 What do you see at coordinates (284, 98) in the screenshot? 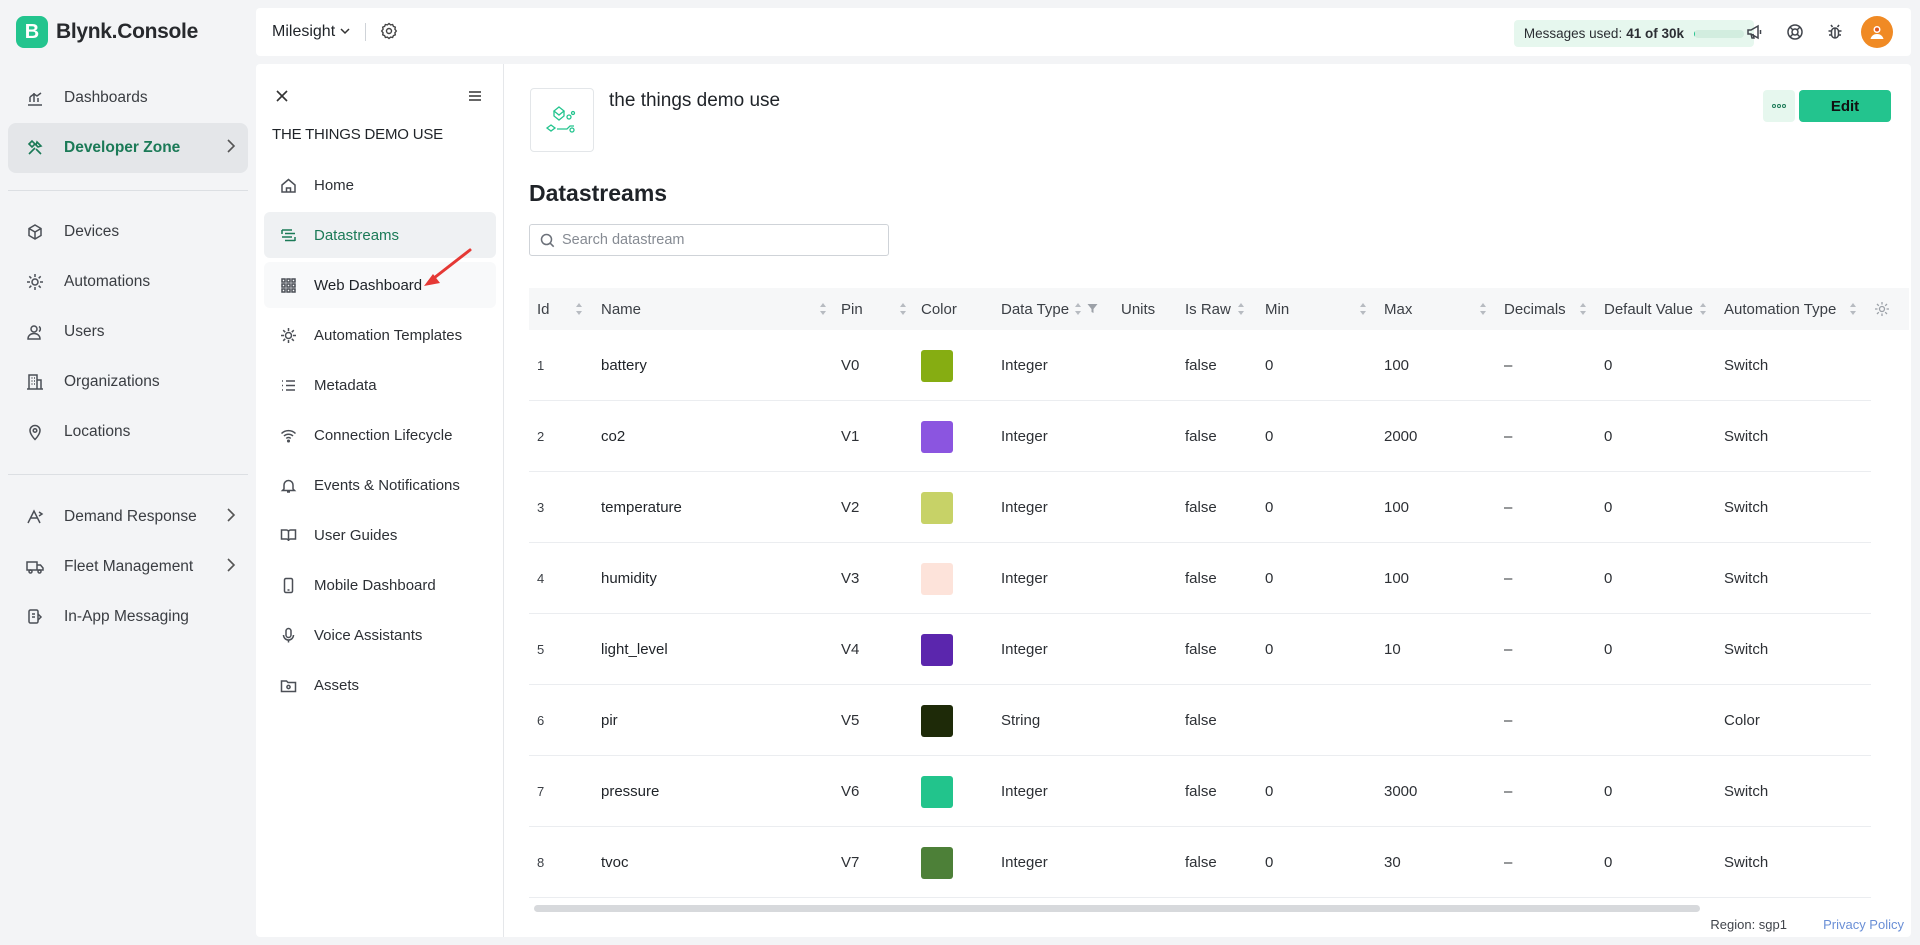
I see `close-icon` at bounding box center [284, 98].